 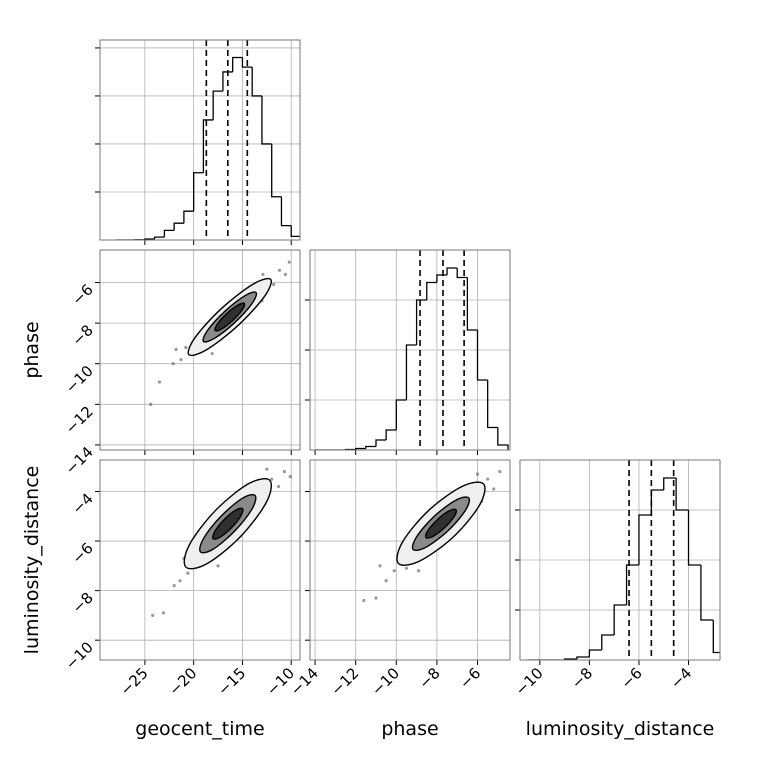 I want to click on y-axis-label: phase, so click(x=32, y=349).